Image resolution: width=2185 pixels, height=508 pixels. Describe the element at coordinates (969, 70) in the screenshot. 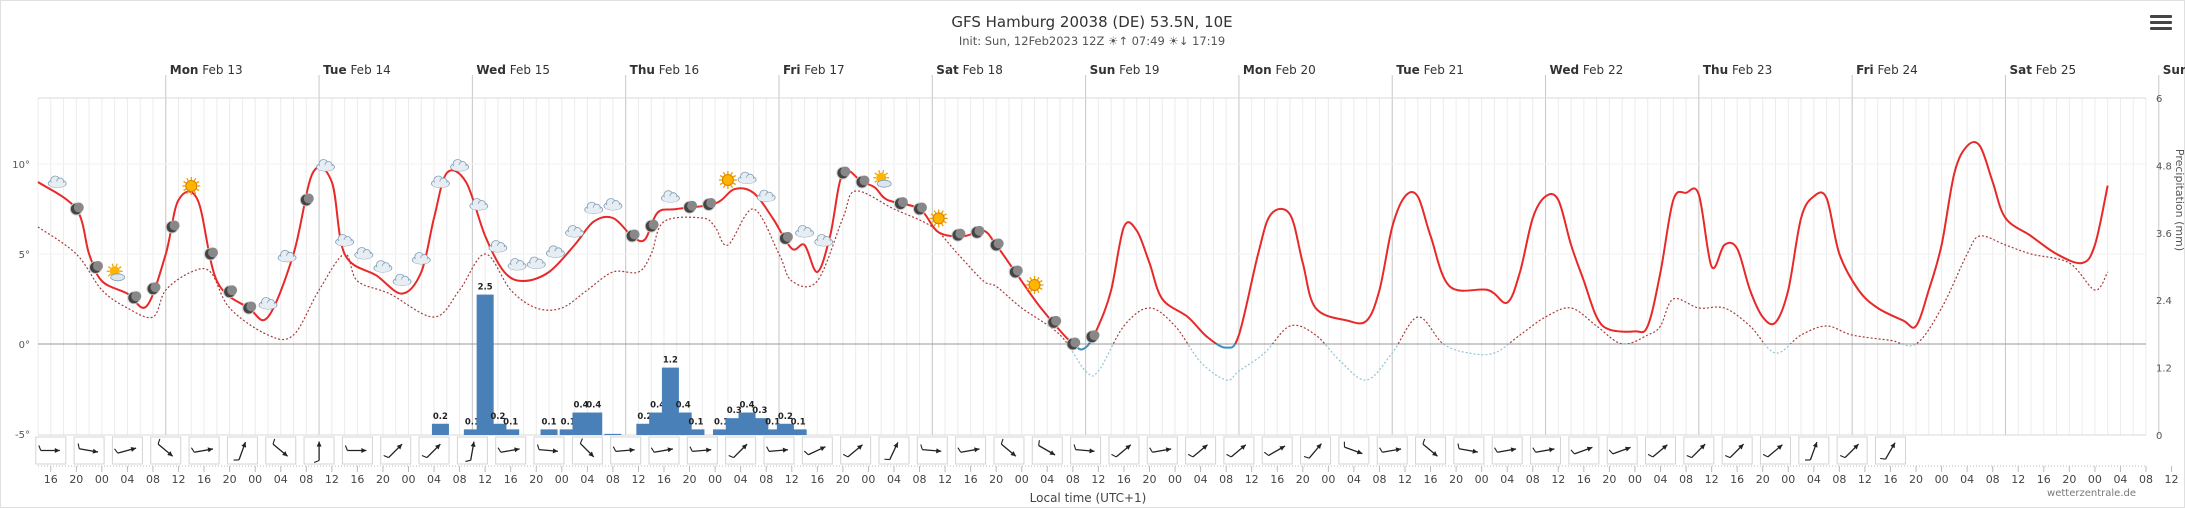

I see `day-label: Sat Feb 18` at that location.